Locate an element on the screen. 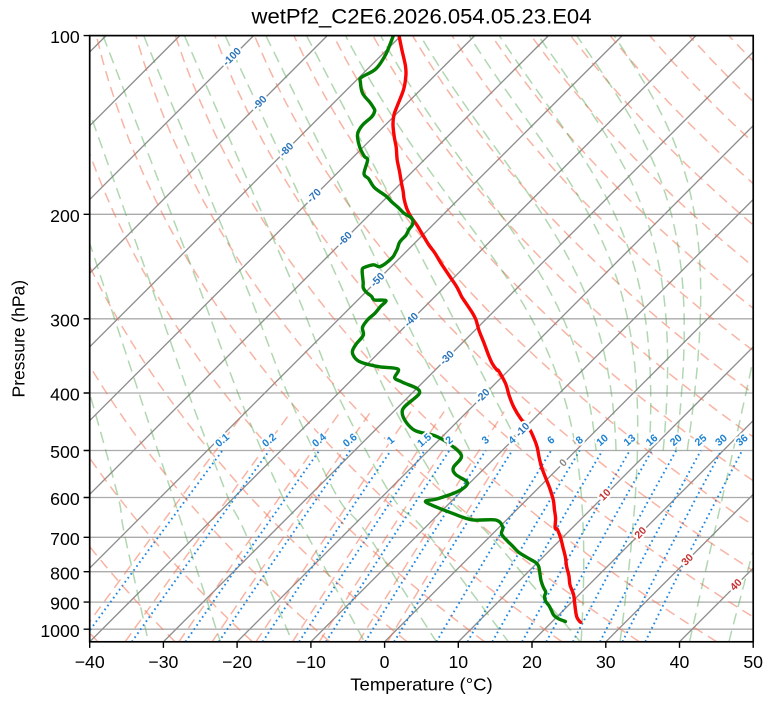 This screenshot has width=775, height=713. svg-text: Pressure (hPa) is located at coordinates (18, 339).